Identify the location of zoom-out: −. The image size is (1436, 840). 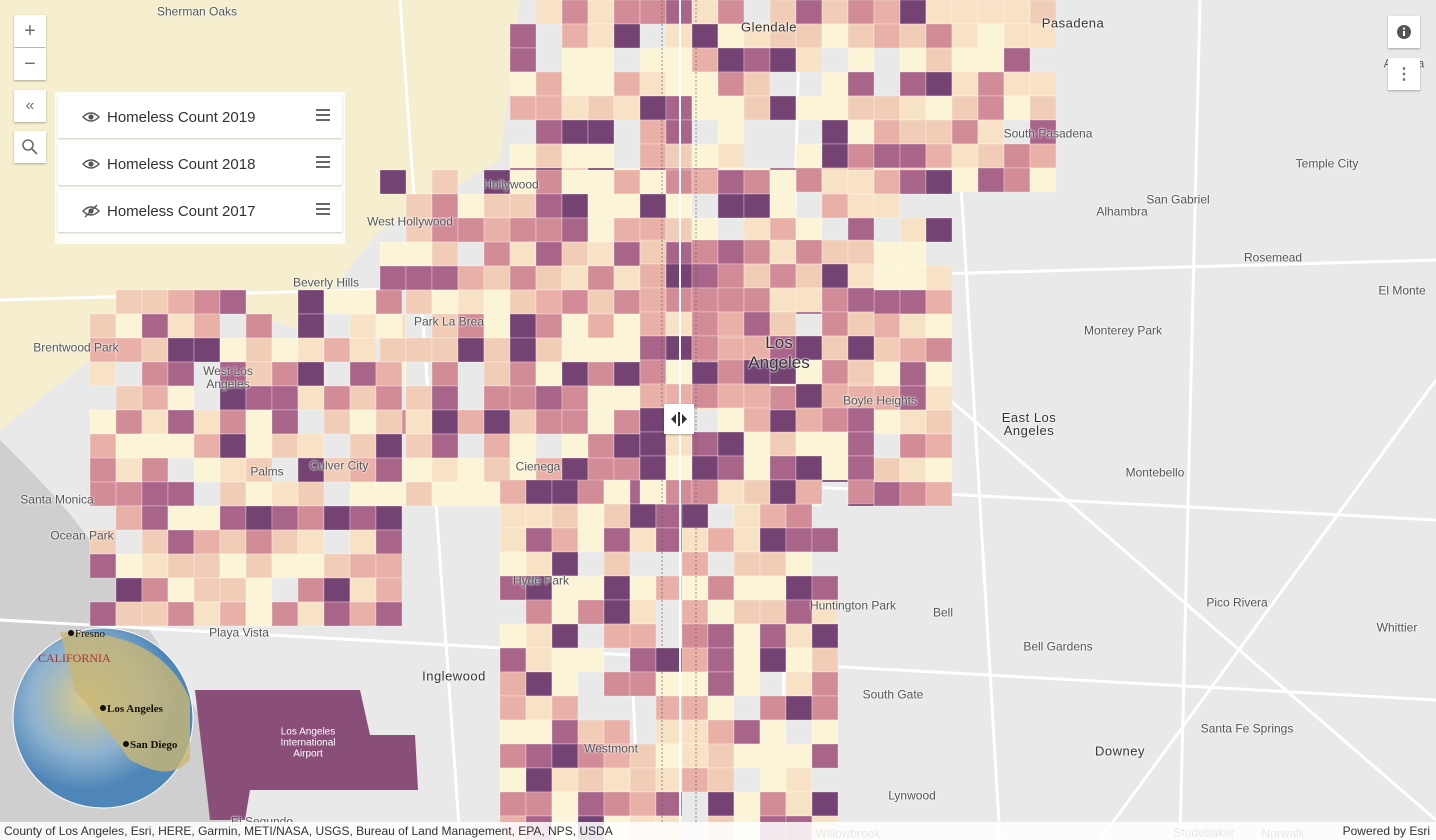
(30, 64).